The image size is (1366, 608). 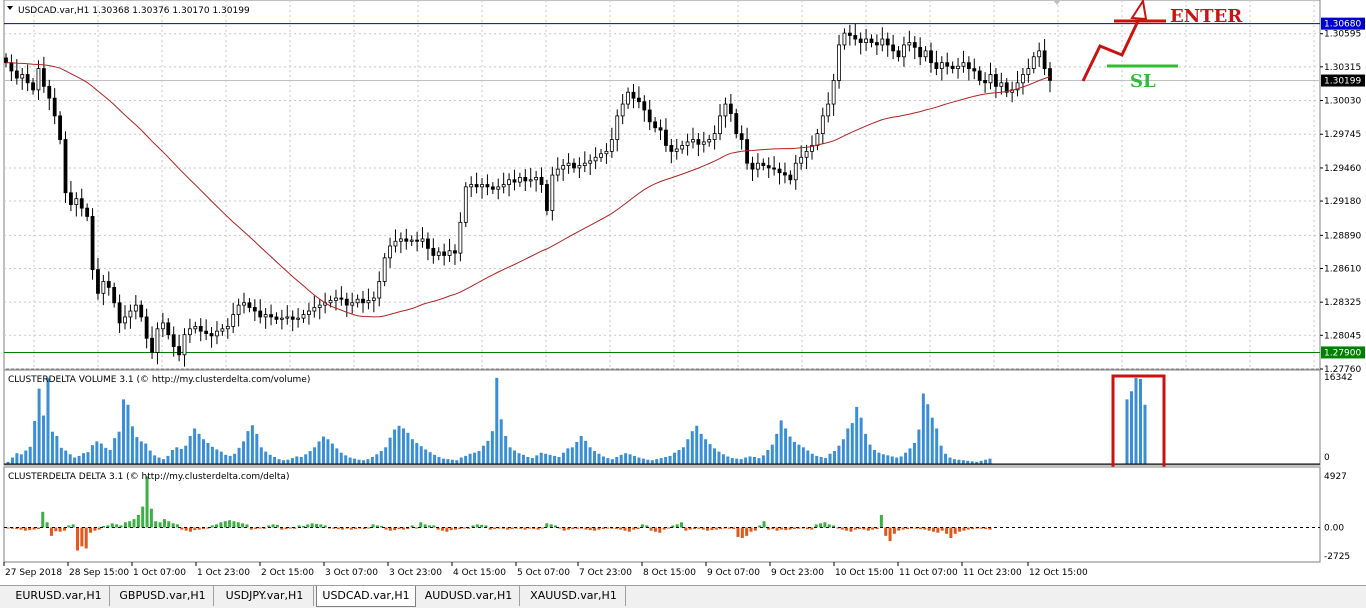 What do you see at coordinates (265, 596) in the screenshot?
I see `tab-usdjpy: USDJPY.var,H1` at bounding box center [265, 596].